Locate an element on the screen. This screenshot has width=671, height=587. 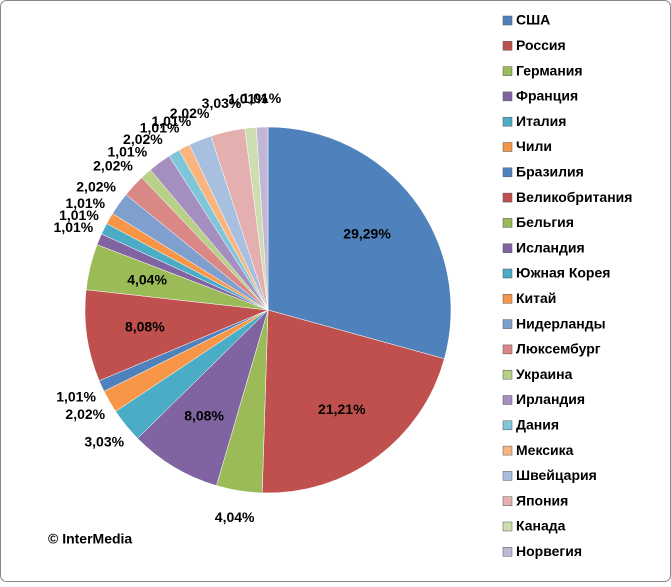
legend-label: Китай is located at coordinates (536, 298).